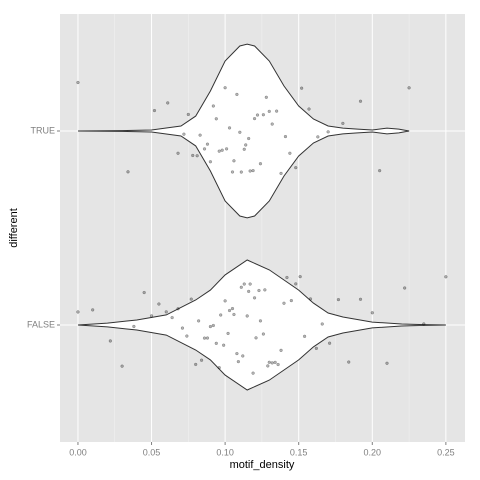  I want to click on y-axis-title: different, so click(14, 228).